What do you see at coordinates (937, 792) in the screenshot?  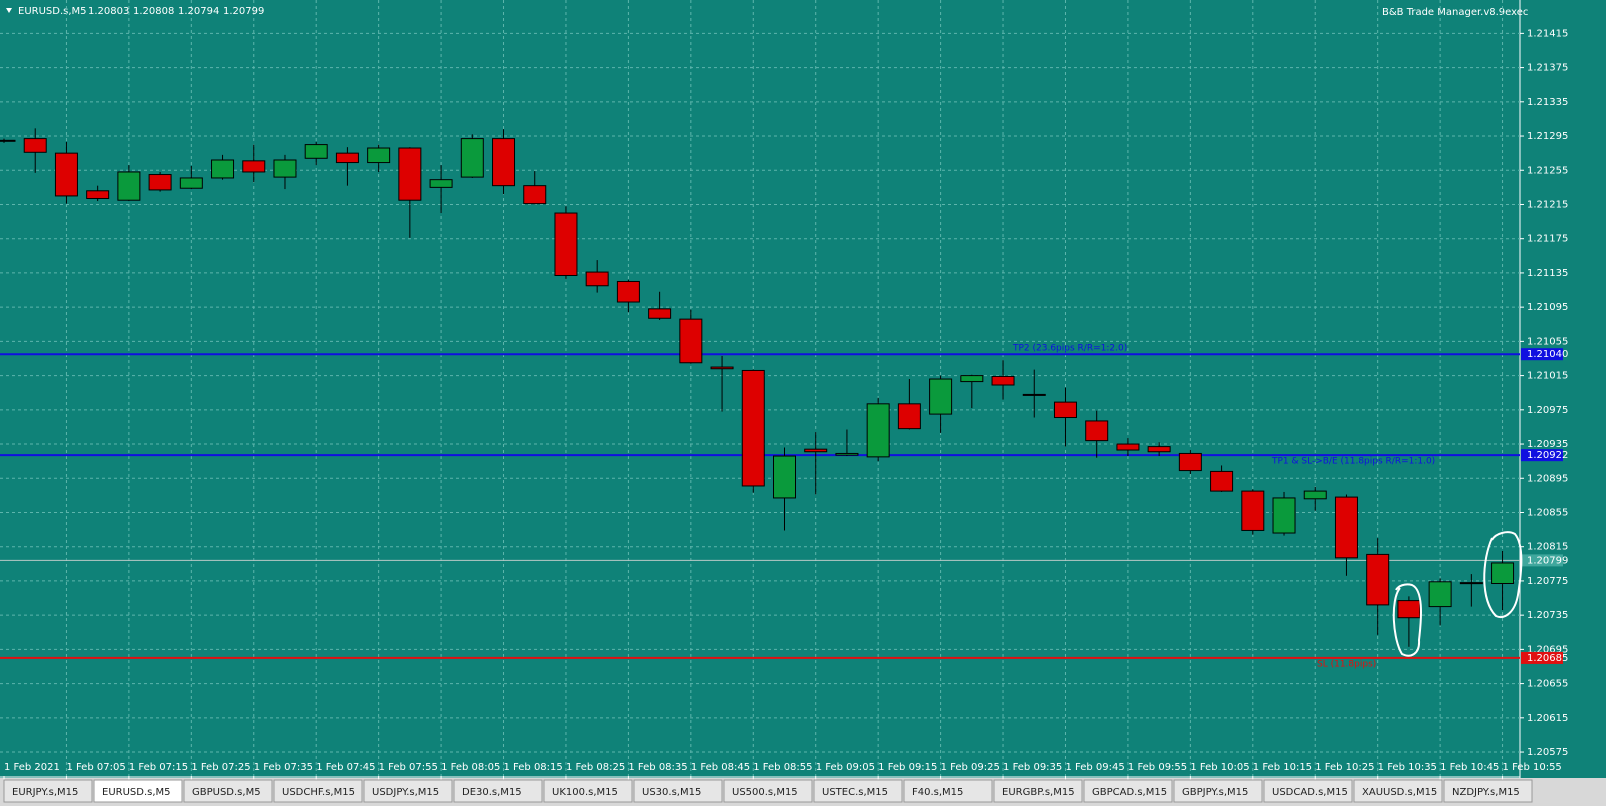 I see `tab-label: F40.s,M15` at bounding box center [937, 792].